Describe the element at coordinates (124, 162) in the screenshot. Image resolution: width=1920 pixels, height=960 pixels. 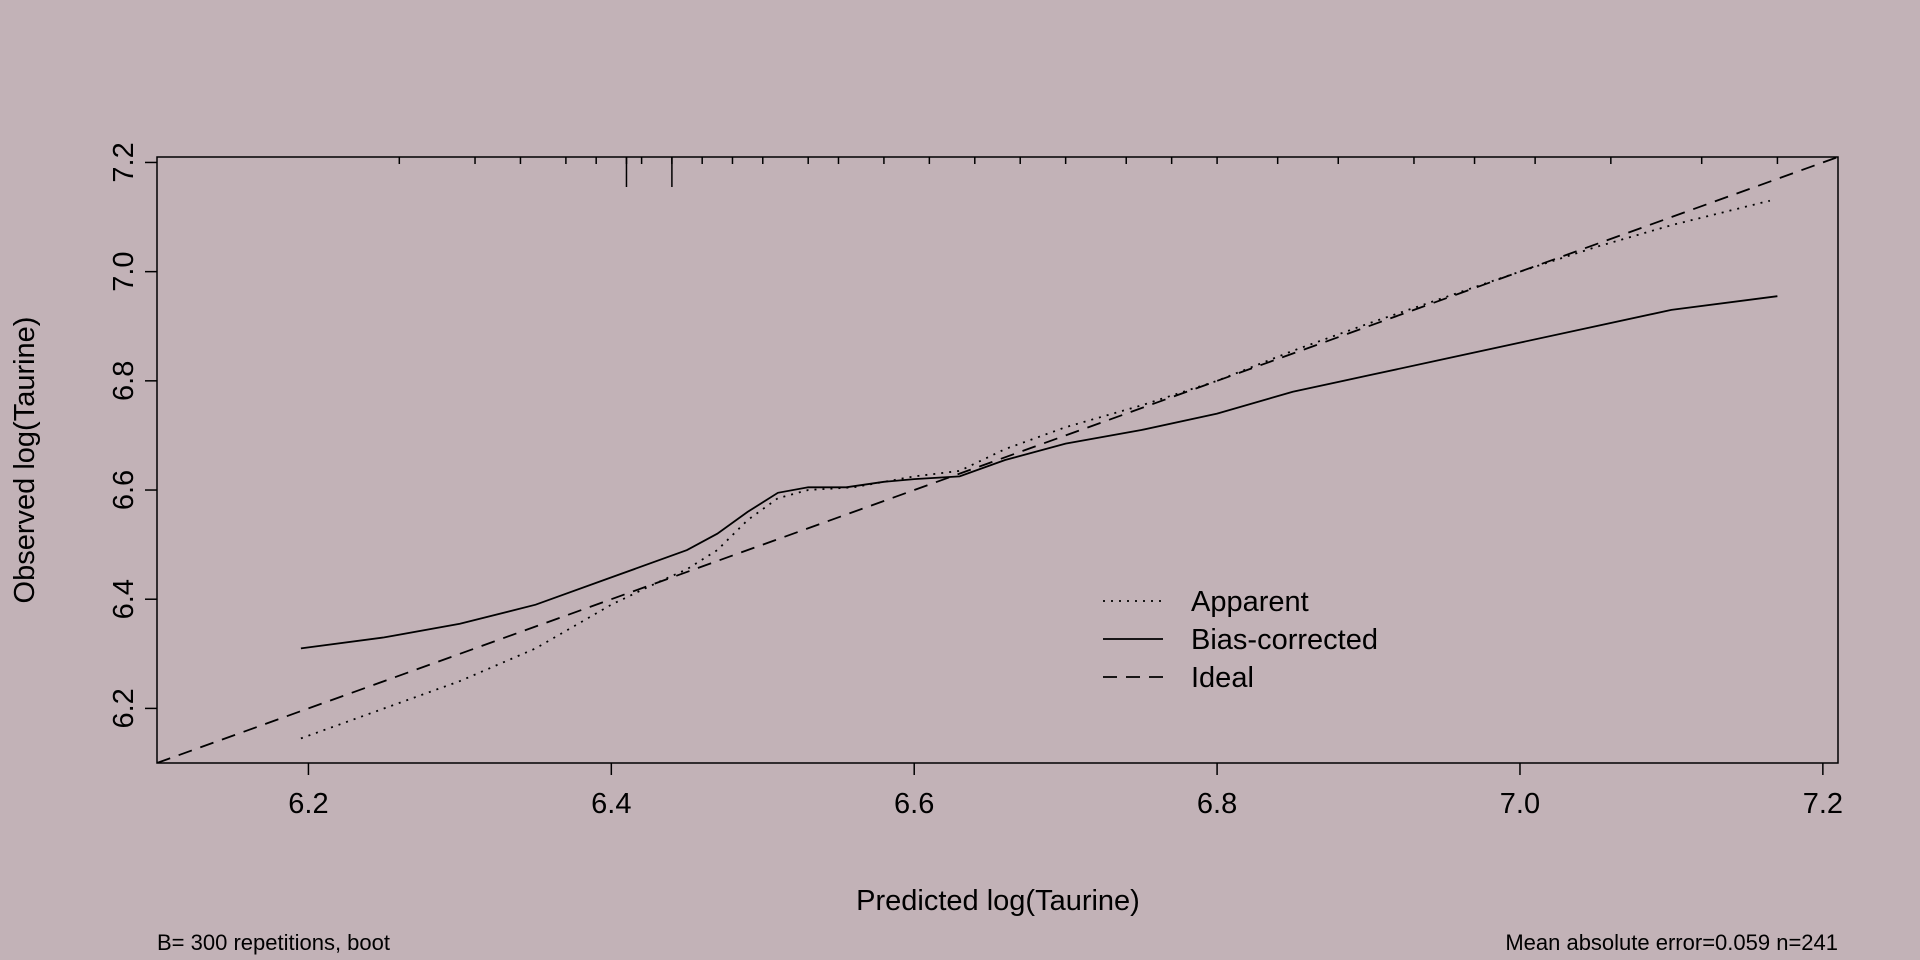
I see `y-tick-label: 7.2` at that location.